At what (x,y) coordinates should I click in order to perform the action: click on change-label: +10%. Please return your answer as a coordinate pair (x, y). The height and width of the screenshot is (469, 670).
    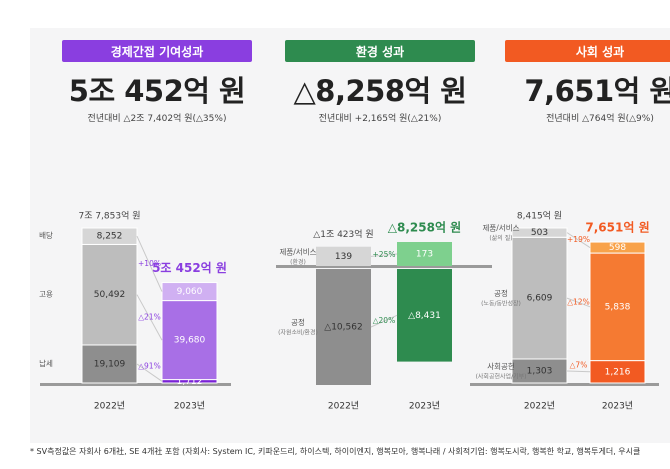
    Looking at the image, I should click on (149, 263).